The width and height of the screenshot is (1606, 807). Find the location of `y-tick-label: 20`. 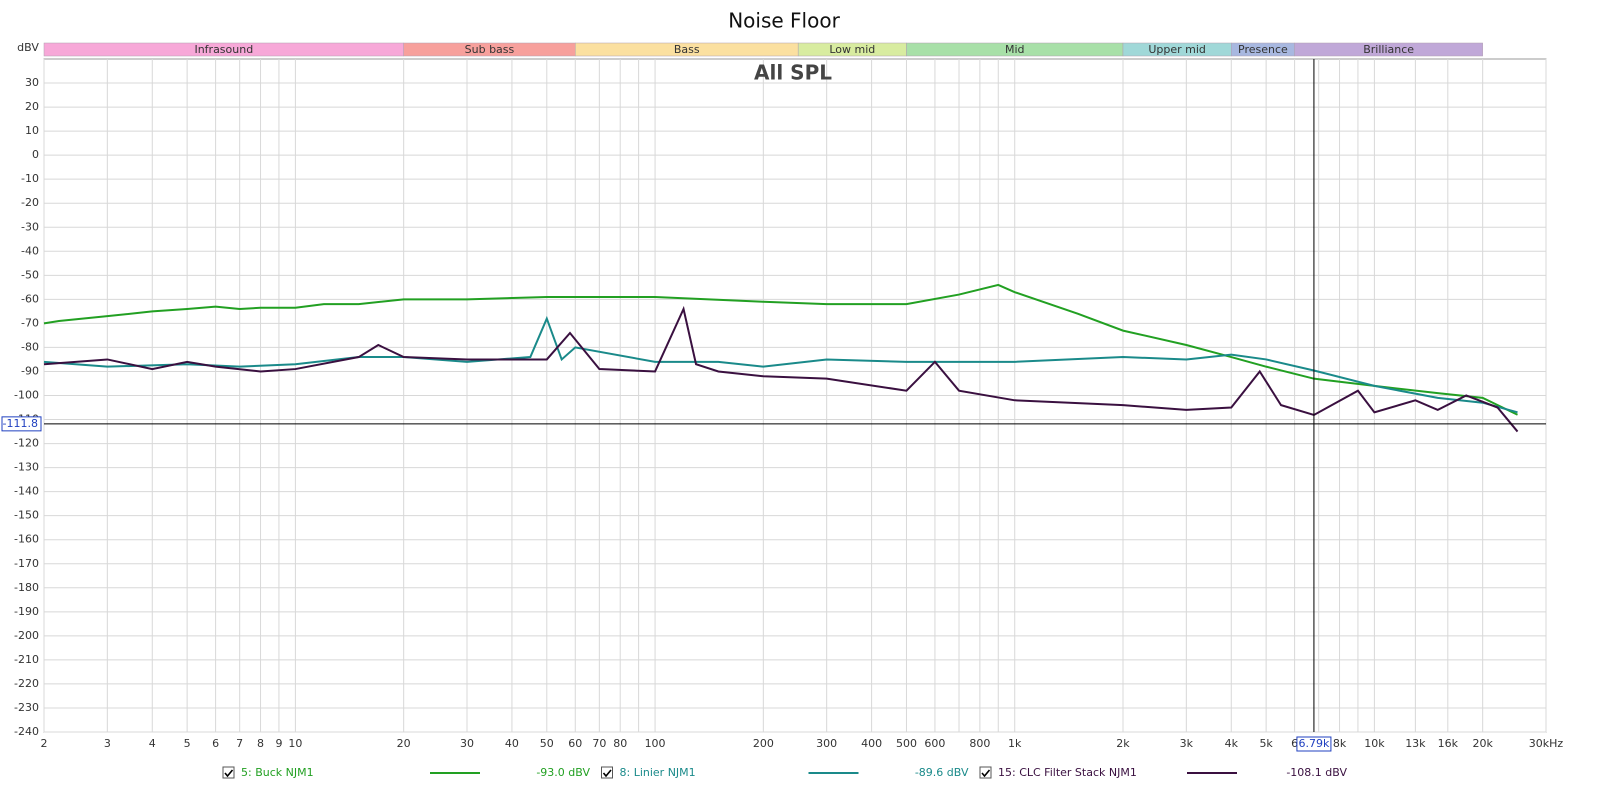

y-tick-label: 20 is located at coordinates (32, 106).